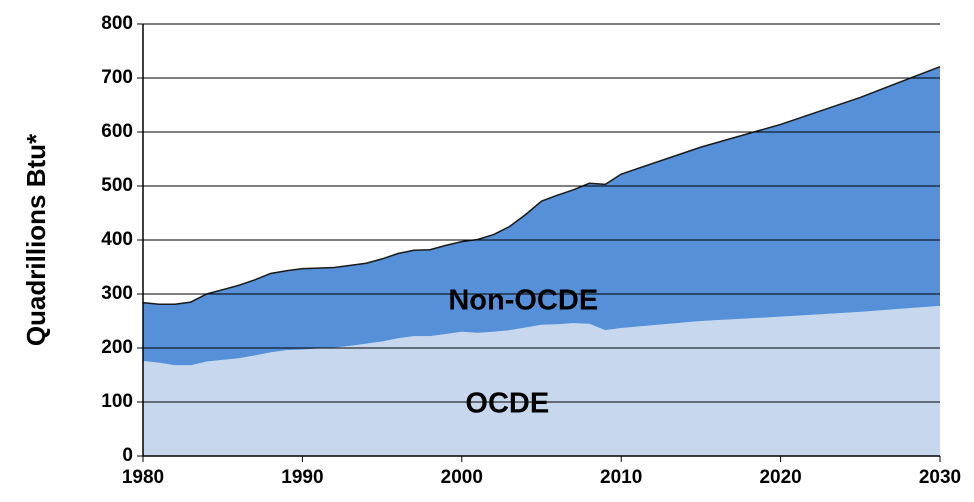 Image resolution: width=974 pixels, height=502 pixels. Describe the element at coordinates (117, 23) in the screenshot. I see `y-tick-label: 800` at that location.